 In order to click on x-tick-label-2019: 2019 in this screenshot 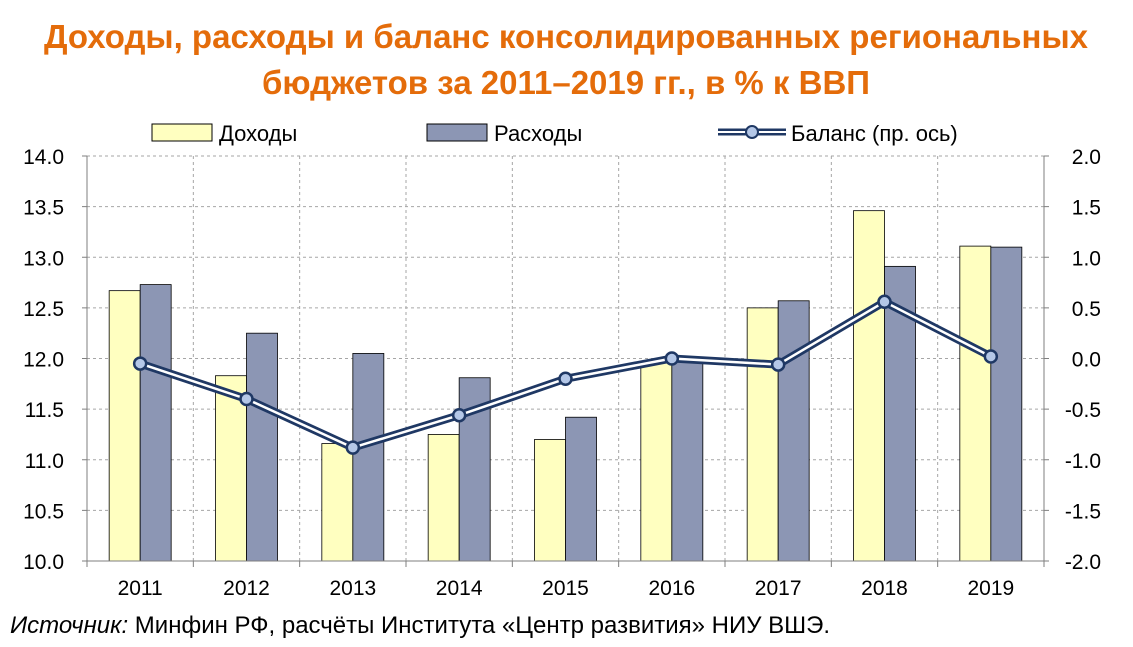, I will do `click(990, 588)`.